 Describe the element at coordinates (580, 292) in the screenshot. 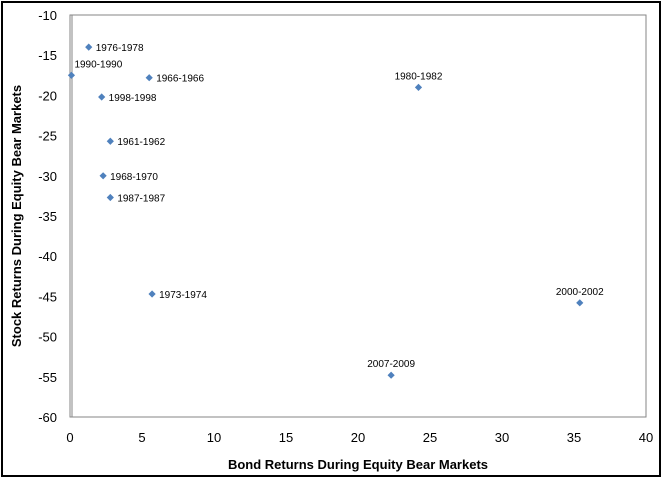

I see `data-point-label: 2000-2002` at that location.